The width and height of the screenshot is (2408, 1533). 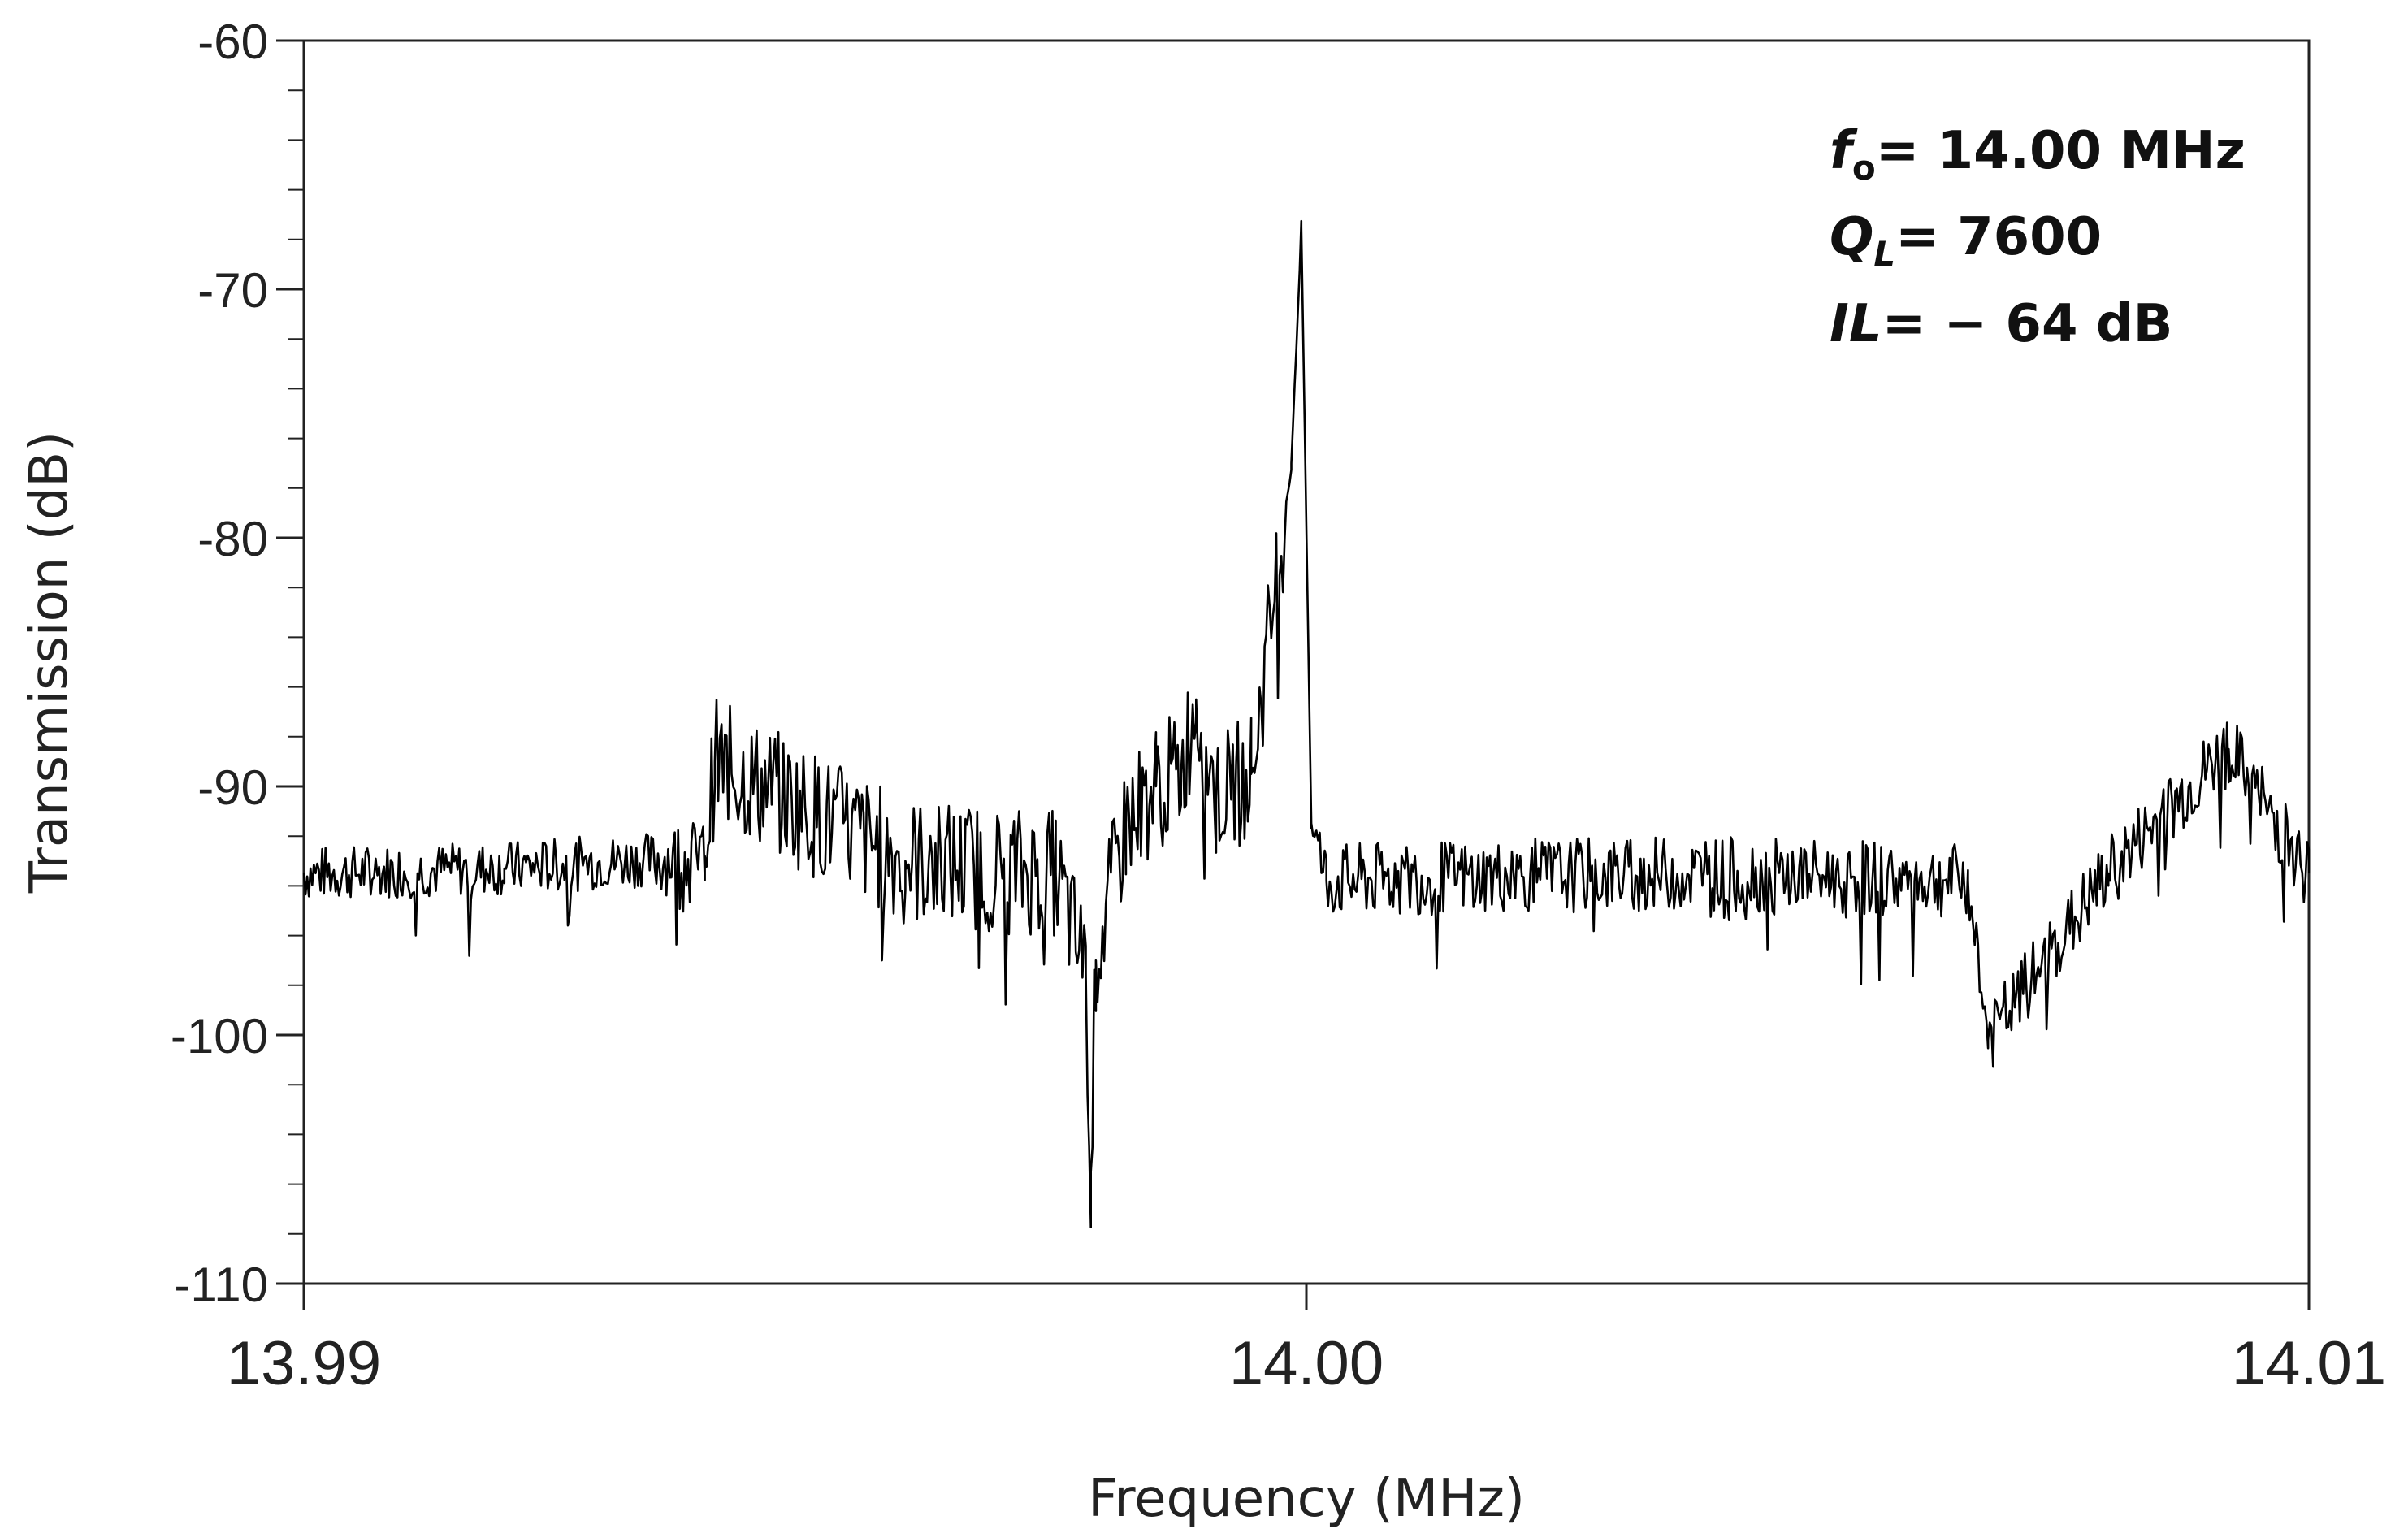 What do you see at coordinates (296, 662) in the screenshot?
I see `y-minor-ticks` at bounding box center [296, 662].